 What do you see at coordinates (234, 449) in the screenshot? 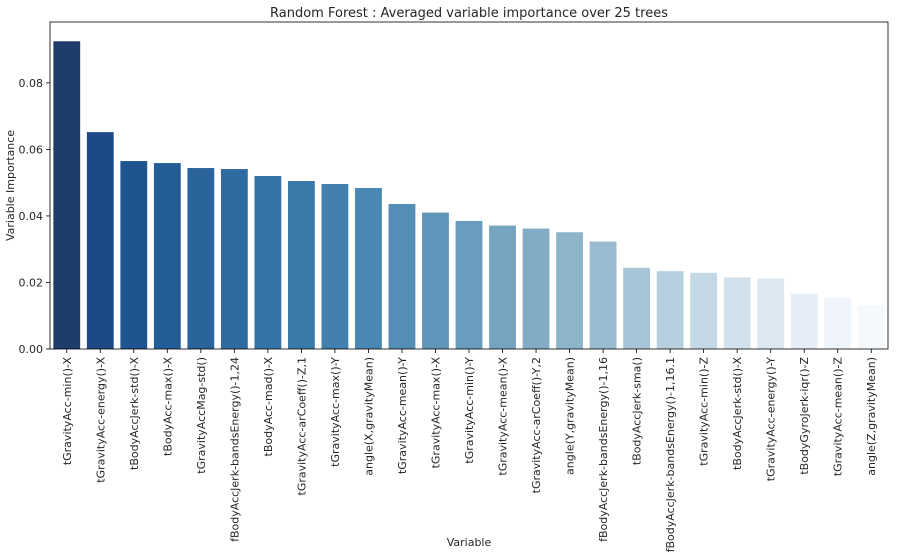
I see `x-tick-label: fBodyAccJerk-bandsEnergy()-1,24` at bounding box center [234, 449].